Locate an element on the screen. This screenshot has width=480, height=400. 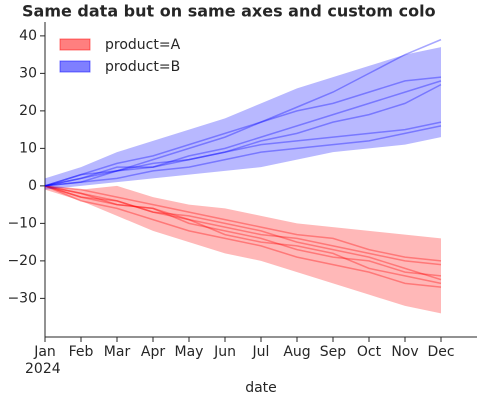
x-axis-label: date is located at coordinates (261, 388).